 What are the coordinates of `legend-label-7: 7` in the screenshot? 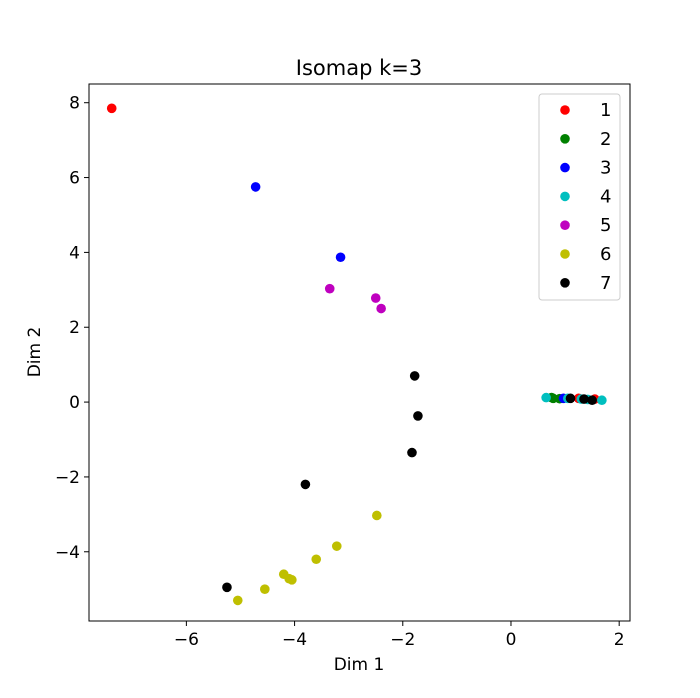 It's located at (605, 283).